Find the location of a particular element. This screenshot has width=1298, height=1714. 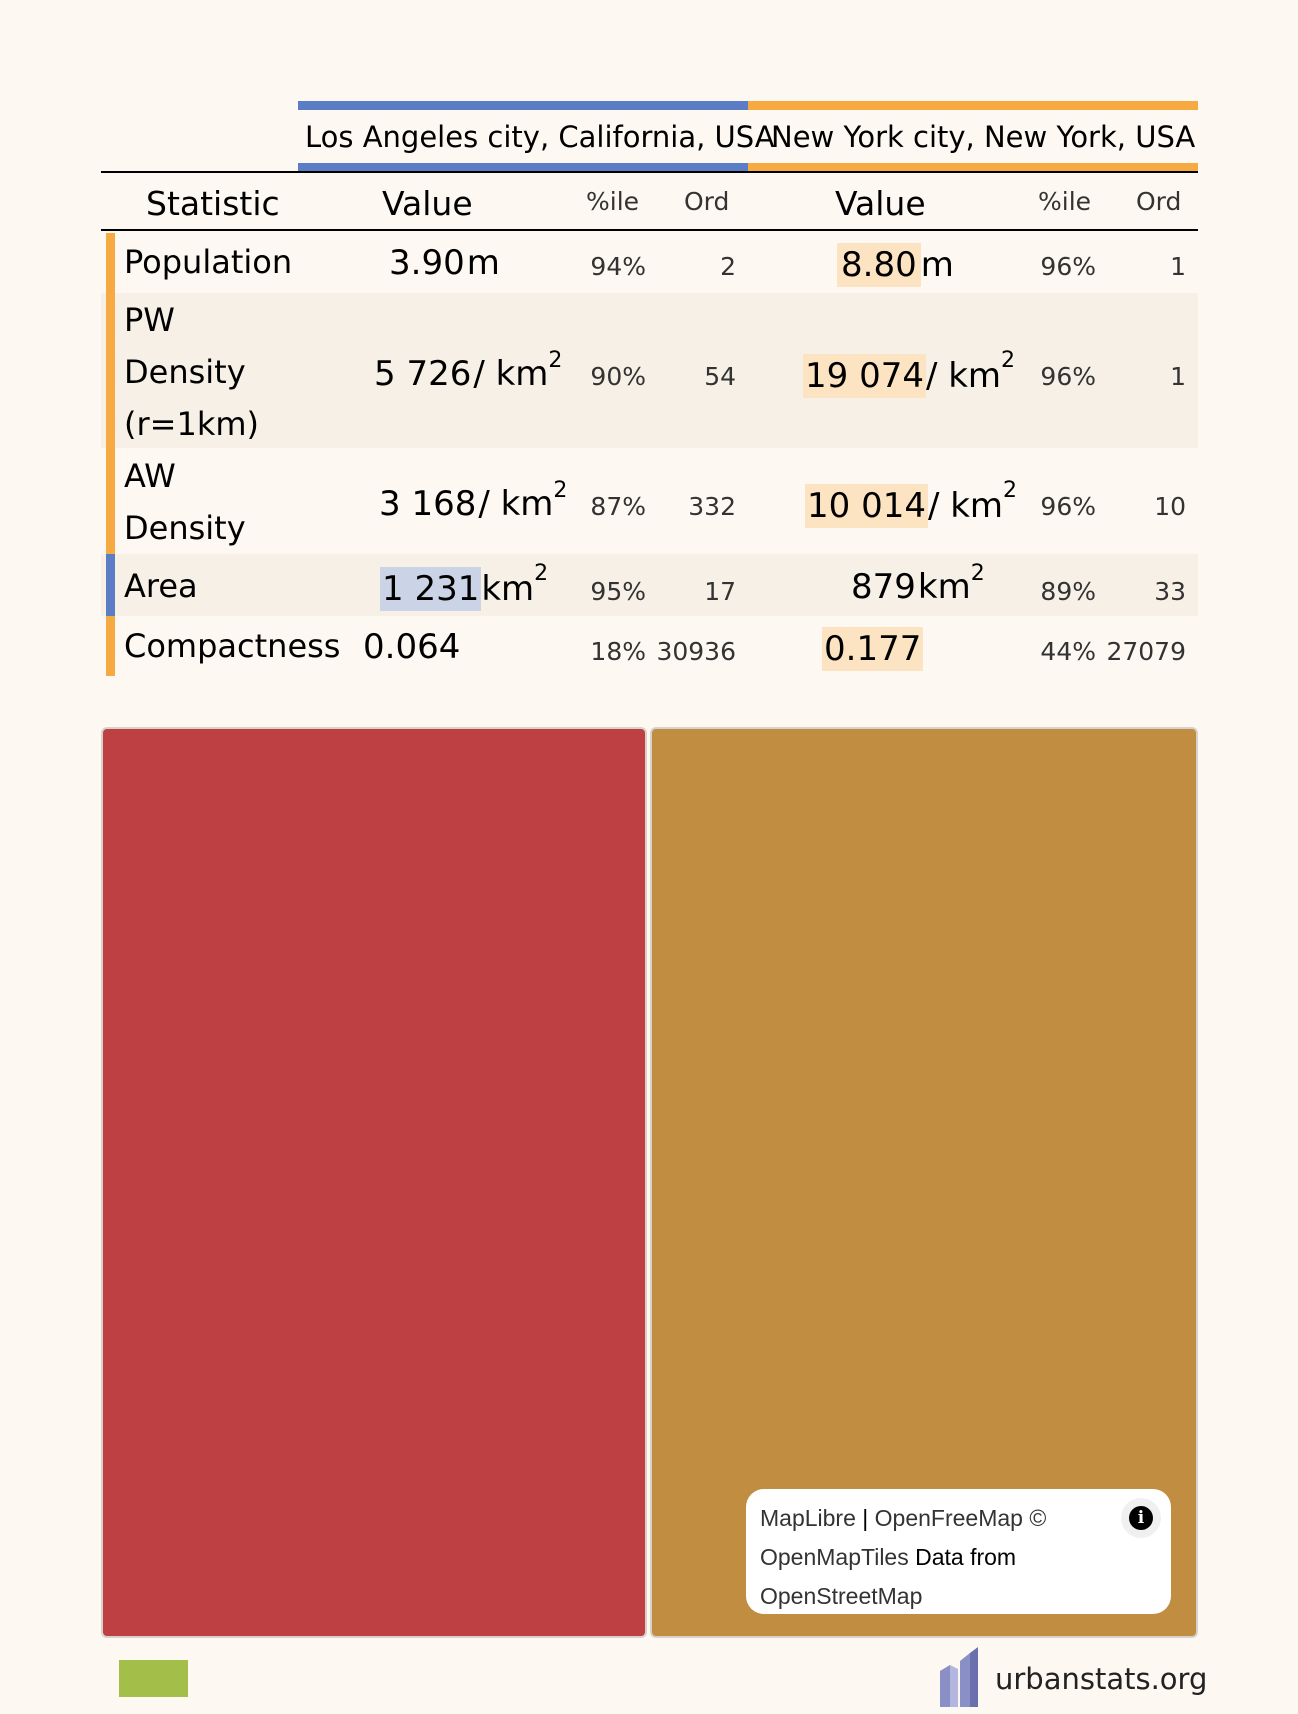

copyright-symbol: © is located at coordinates (1038, 1518).